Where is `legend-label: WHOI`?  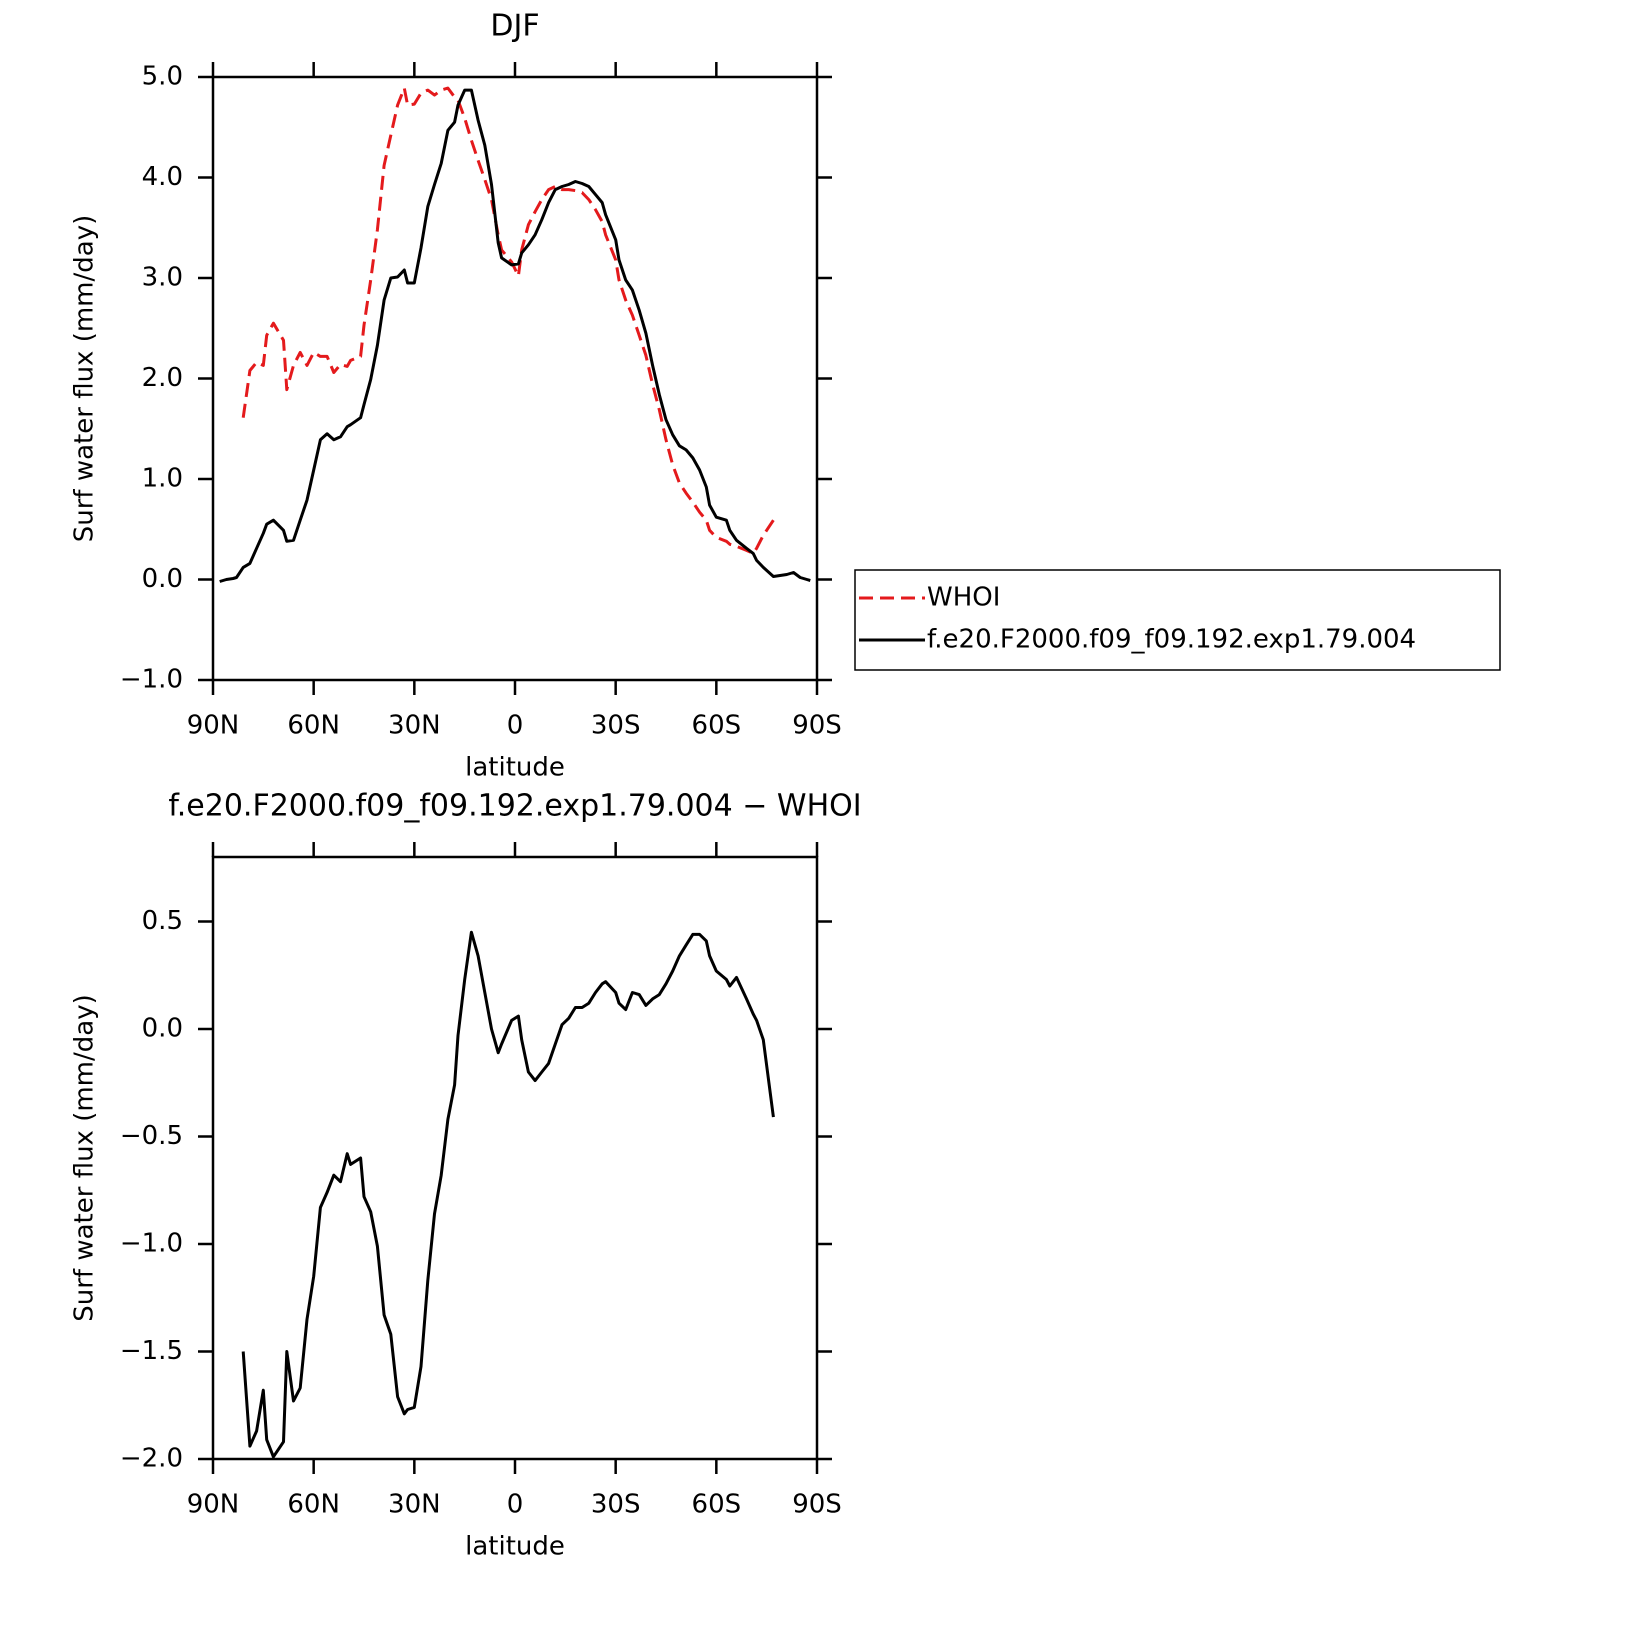
legend-label: WHOI is located at coordinates (963, 598).